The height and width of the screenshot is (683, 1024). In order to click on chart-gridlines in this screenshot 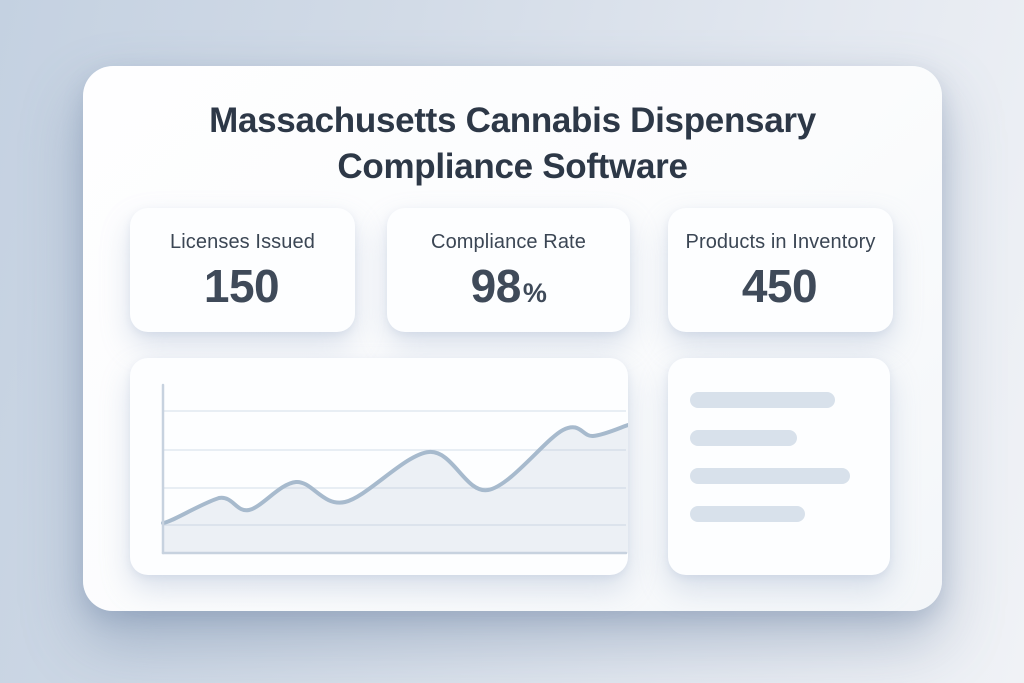, I will do `click(394, 468)`.